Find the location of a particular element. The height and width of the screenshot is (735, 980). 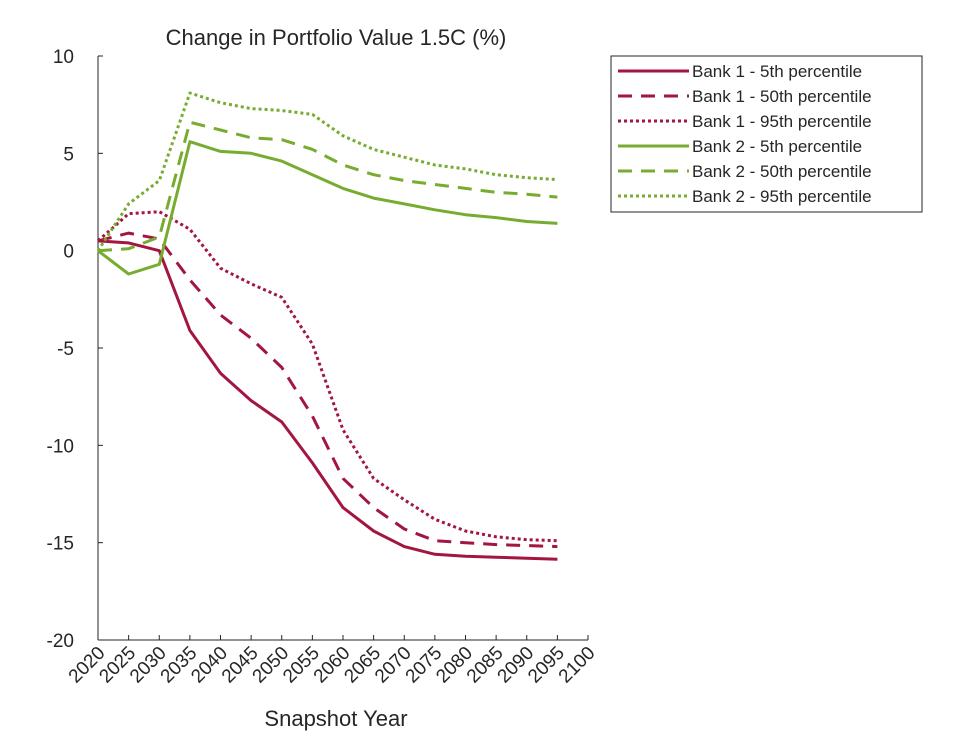

y-tick-label: 5 is located at coordinates (68, 154).